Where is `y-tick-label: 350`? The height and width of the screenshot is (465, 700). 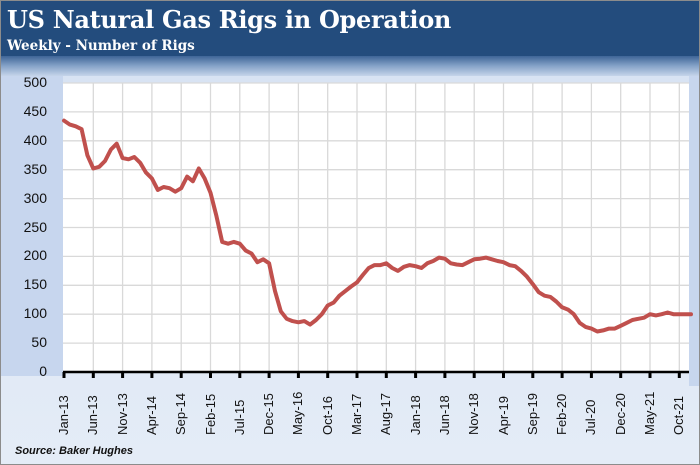
y-tick-label: 350 is located at coordinates (35, 168).